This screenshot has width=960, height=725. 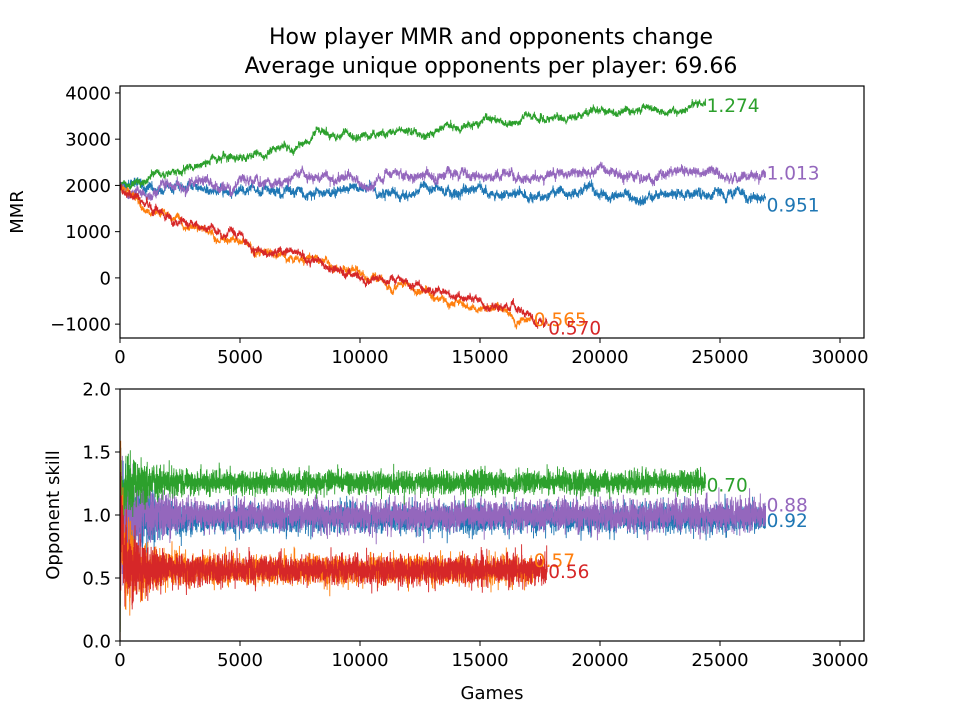 What do you see at coordinates (413, 144) in the screenshot?
I see `mmr-series-line-green` at bounding box center [413, 144].